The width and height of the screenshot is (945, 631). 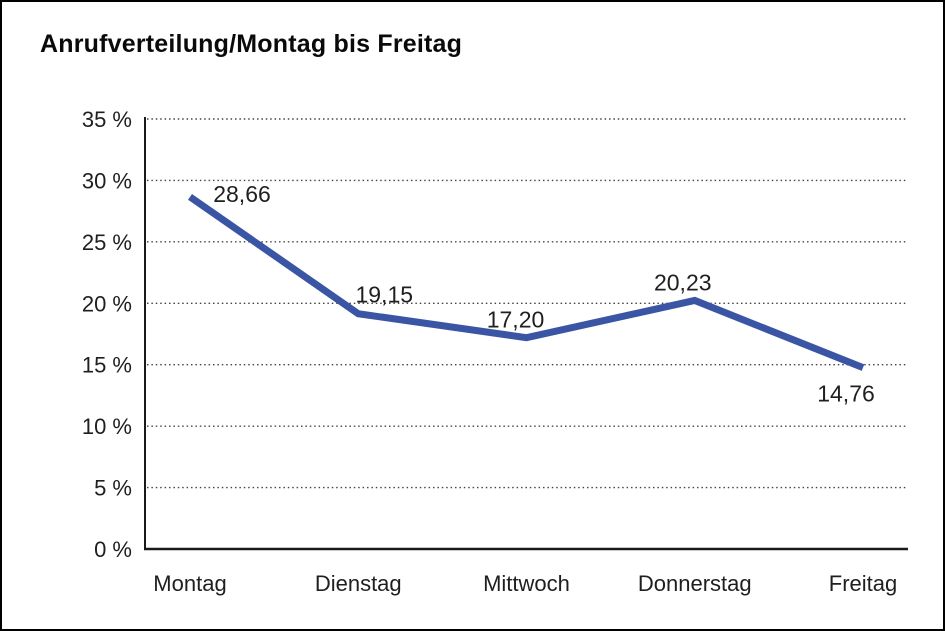 What do you see at coordinates (358, 583) in the screenshot?
I see `x-axis-tick-label: Dienstag` at bounding box center [358, 583].